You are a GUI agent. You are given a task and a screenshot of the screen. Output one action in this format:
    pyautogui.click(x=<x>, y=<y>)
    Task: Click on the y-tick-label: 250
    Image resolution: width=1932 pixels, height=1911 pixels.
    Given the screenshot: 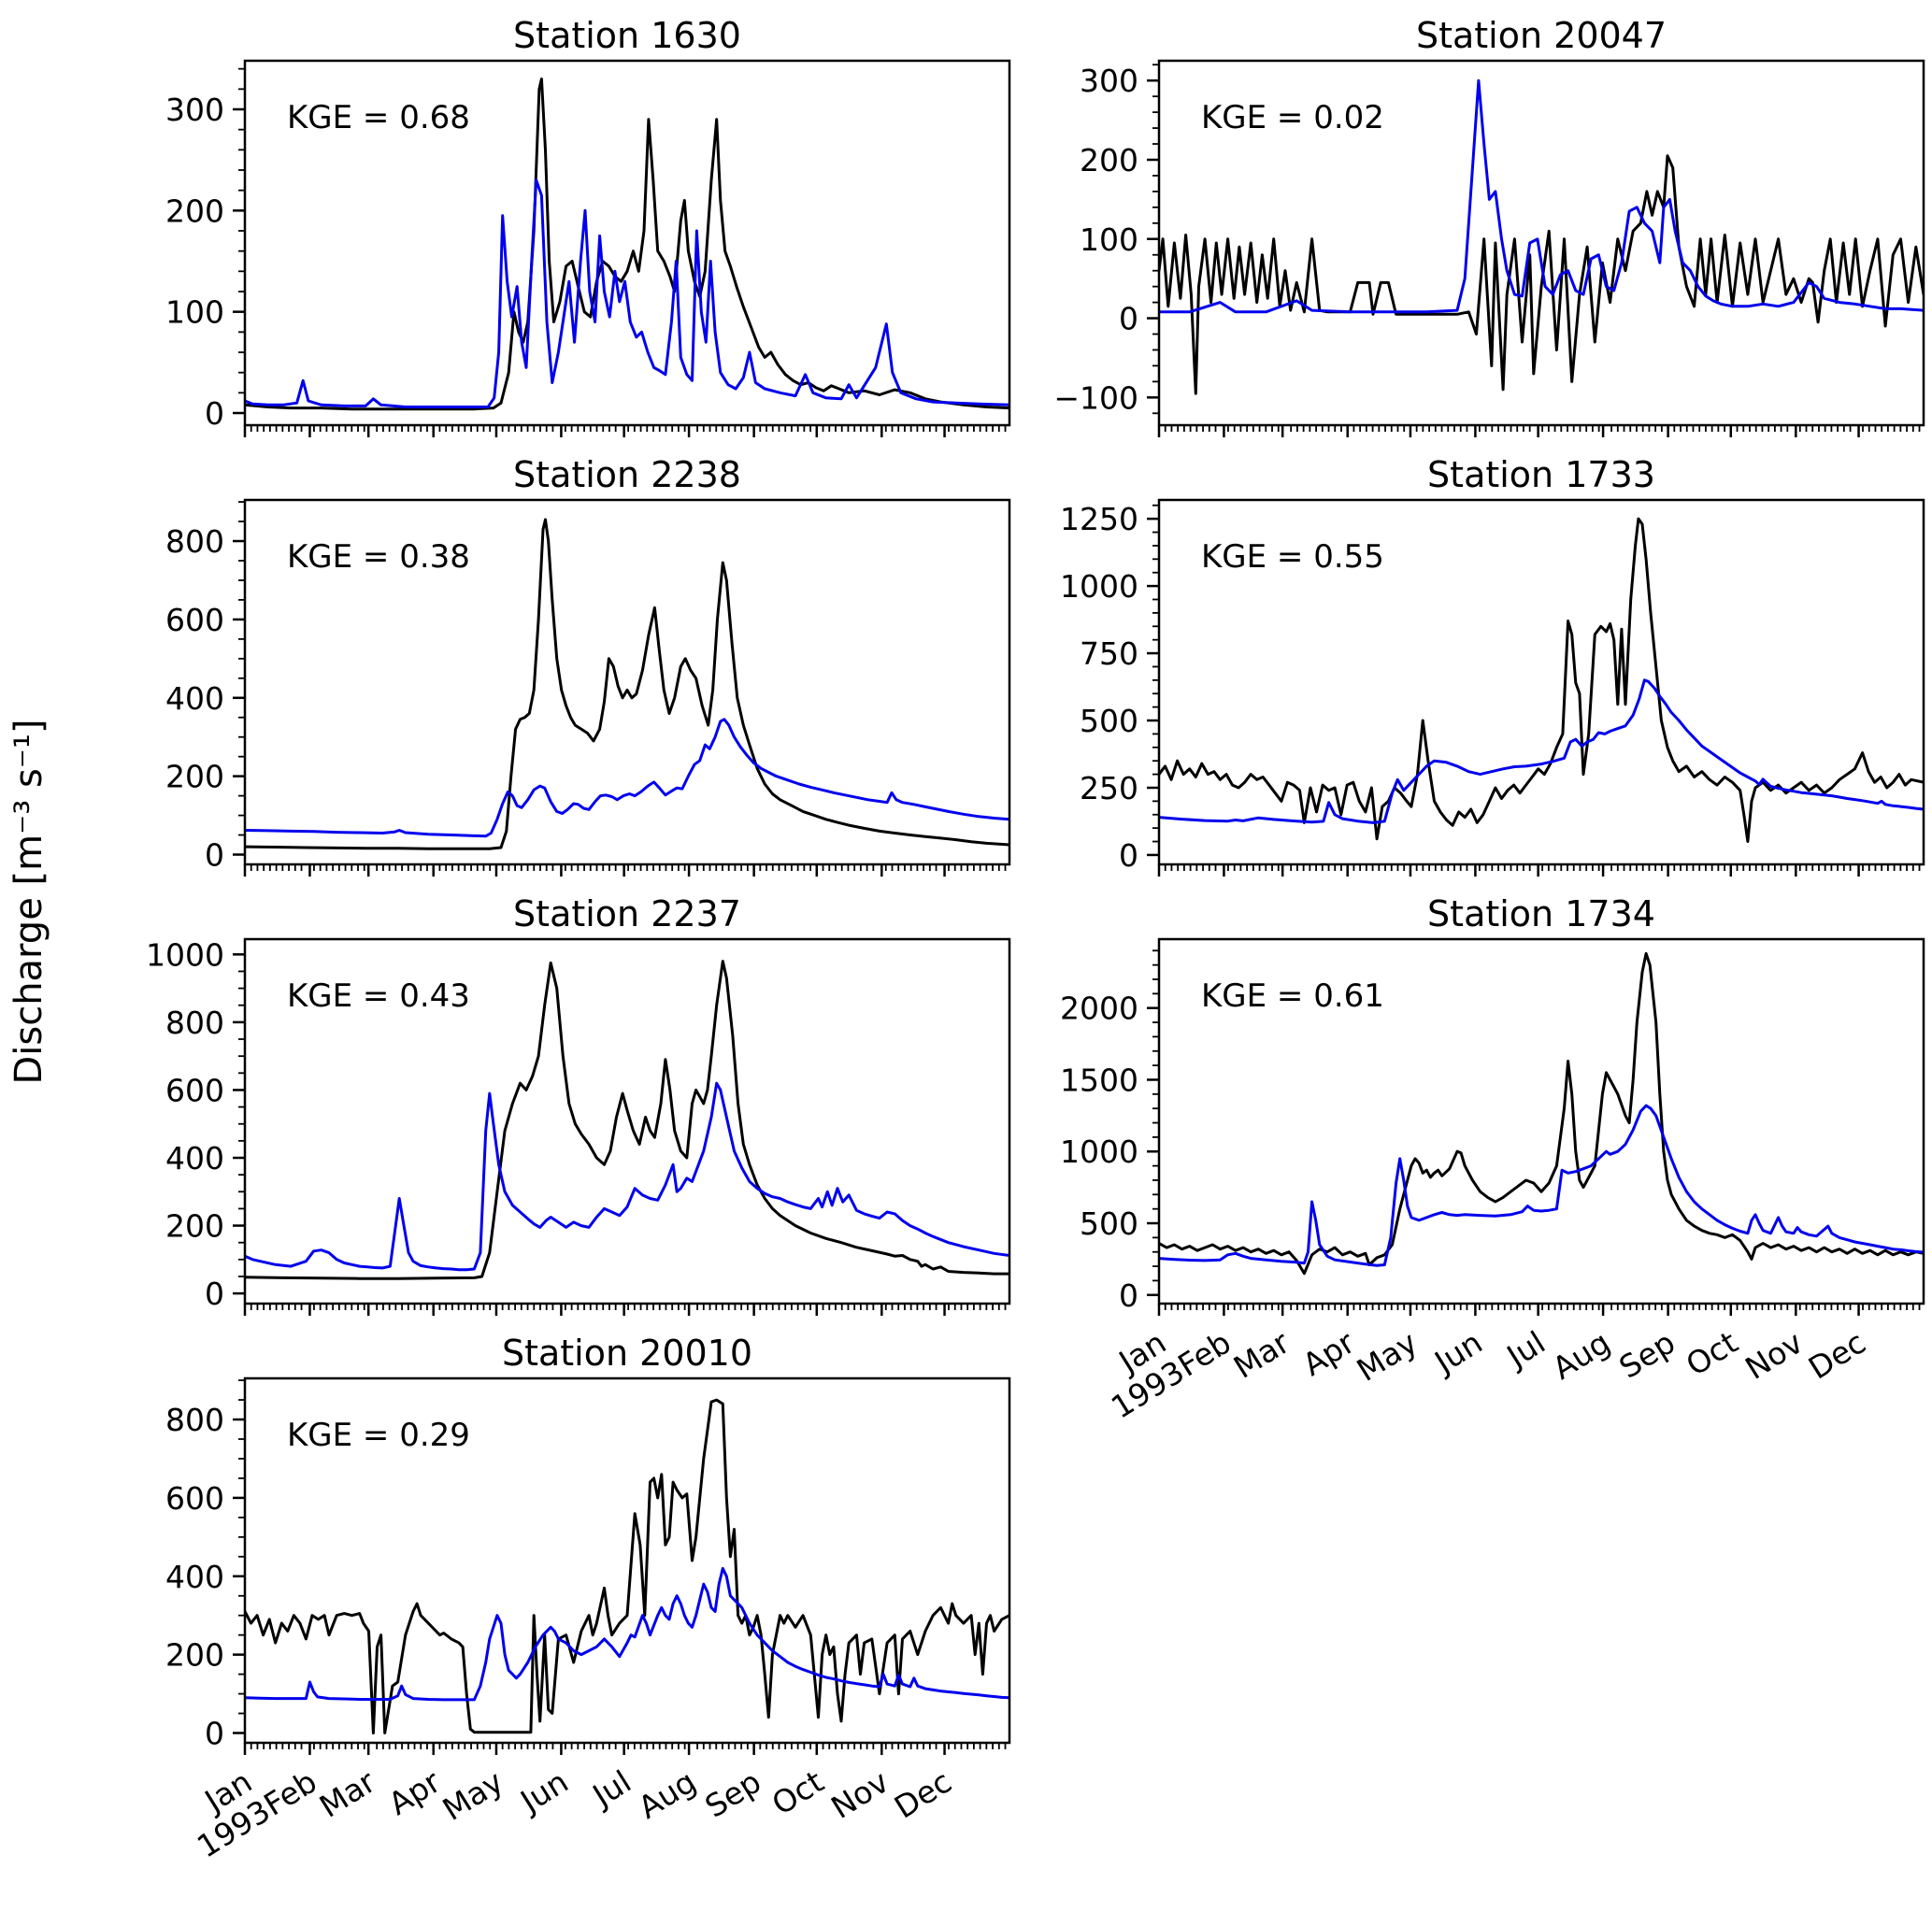 What is the action you would take?
    pyautogui.click(x=1109, y=788)
    